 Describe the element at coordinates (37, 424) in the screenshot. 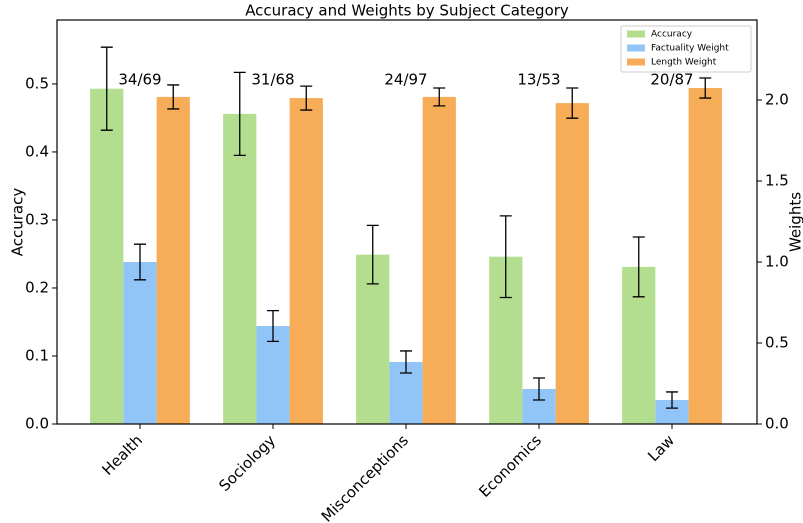

I see `y-tick-label: 0.0` at that location.